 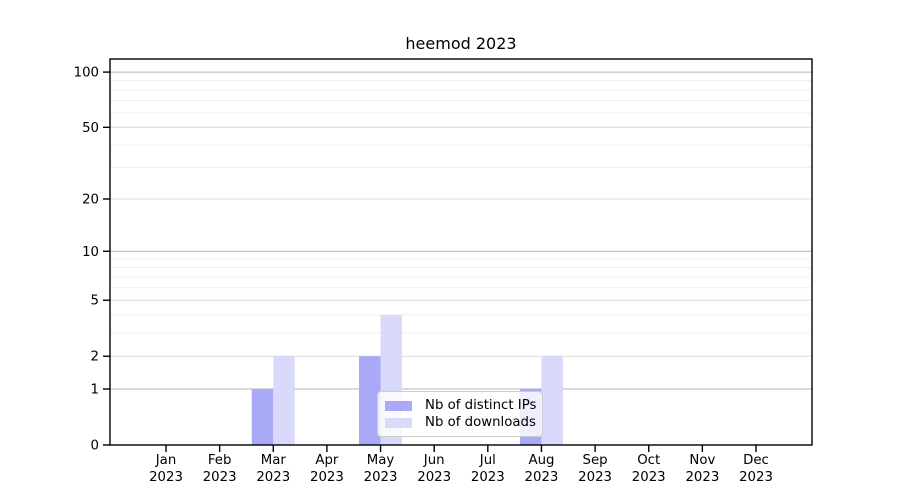 What do you see at coordinates (95, 357) in the screenshot?
I see `y-tick-label: 2` at bounding box center [95, 357].